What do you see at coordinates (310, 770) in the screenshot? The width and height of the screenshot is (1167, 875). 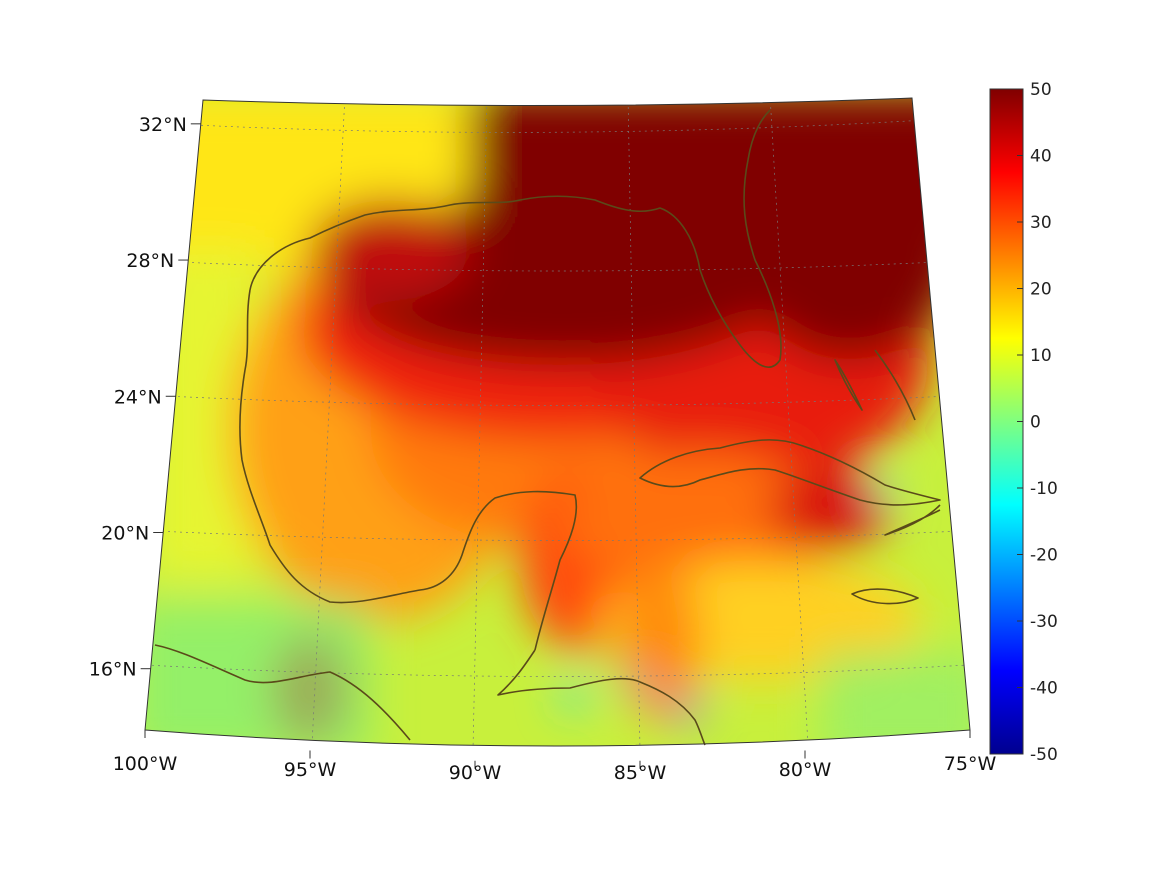 I see `lon-tick-label: 95°W` at bounding box center [310, 770].